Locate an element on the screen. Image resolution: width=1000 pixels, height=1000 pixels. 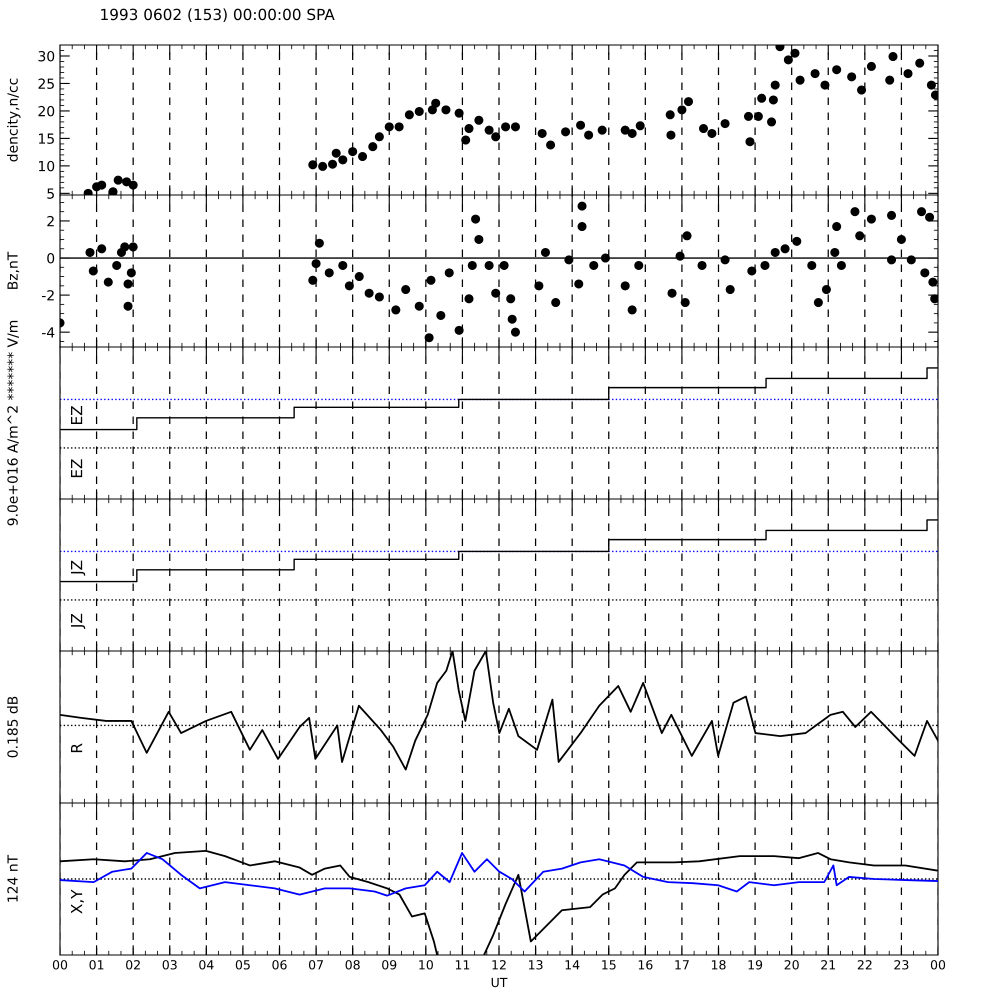
x-tick-label: 21 is located at coordinates (828, 965).